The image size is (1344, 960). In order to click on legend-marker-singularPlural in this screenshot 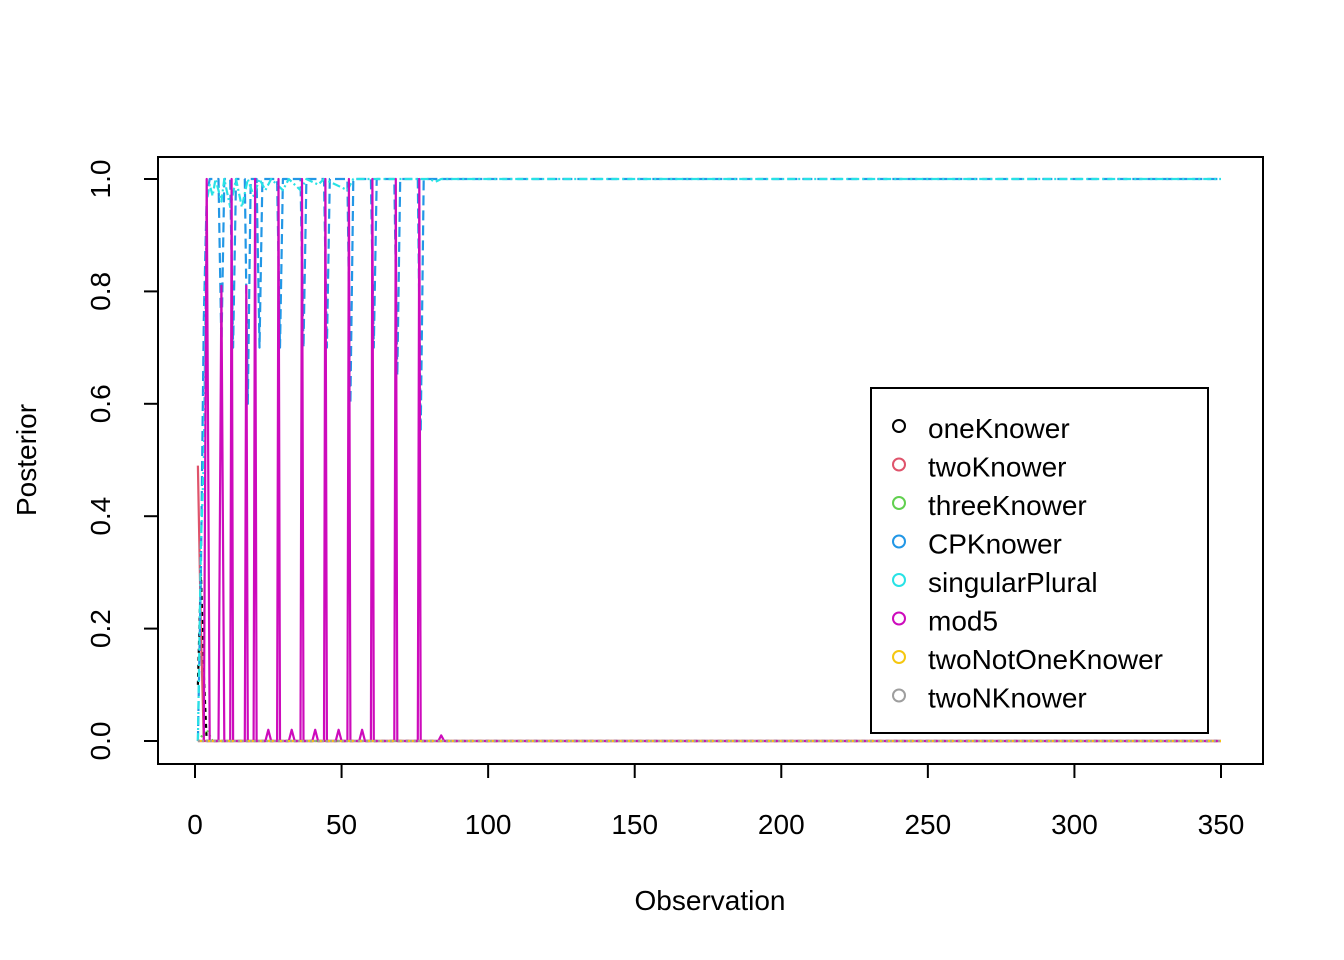, I will do `click(899, 580)`.